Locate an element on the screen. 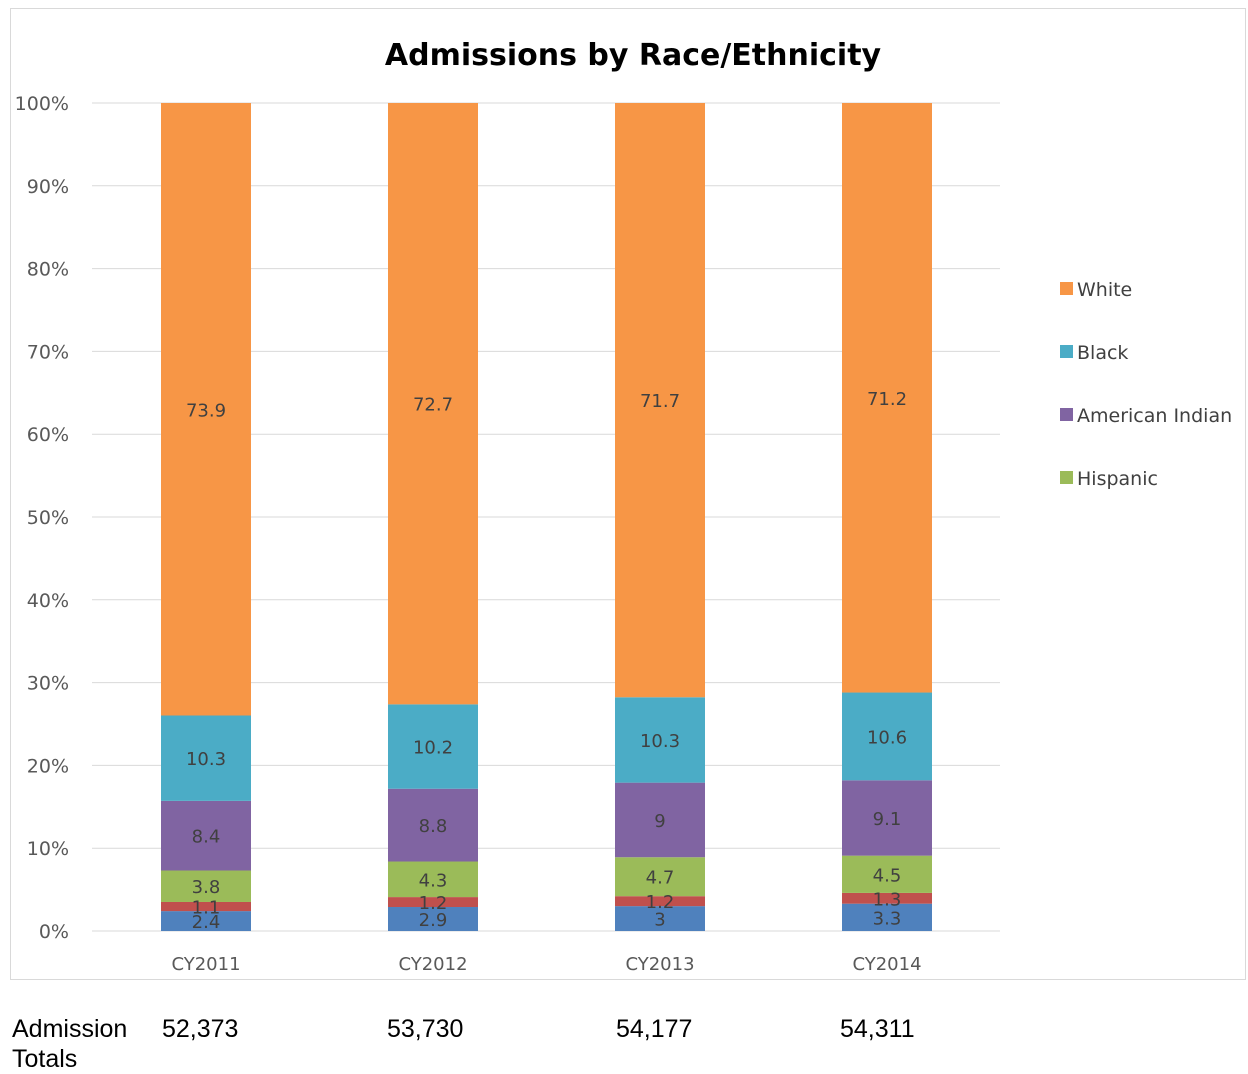 This screenshot has width=1248, height=1074. x-category-label: CY2014 is located at coordinates (886, 964).